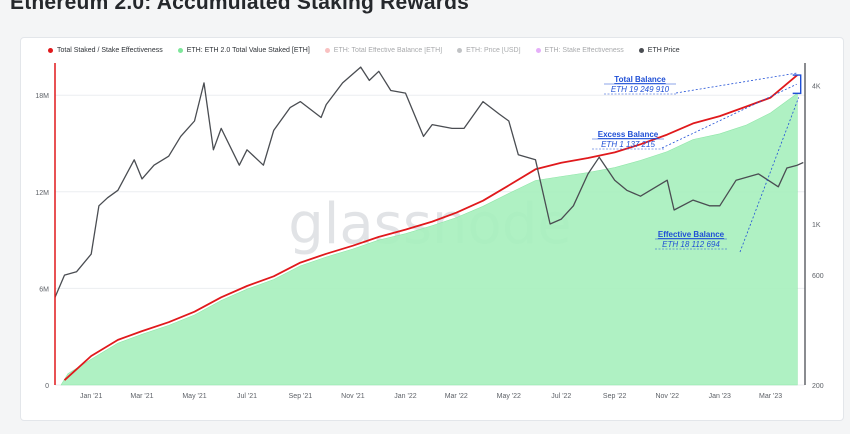 The width and height of the screenshot is (850, 434). Describe the element at coordinates (615, 396) in the screenshot. I see `x-tick-label: Sep '22` at that location.